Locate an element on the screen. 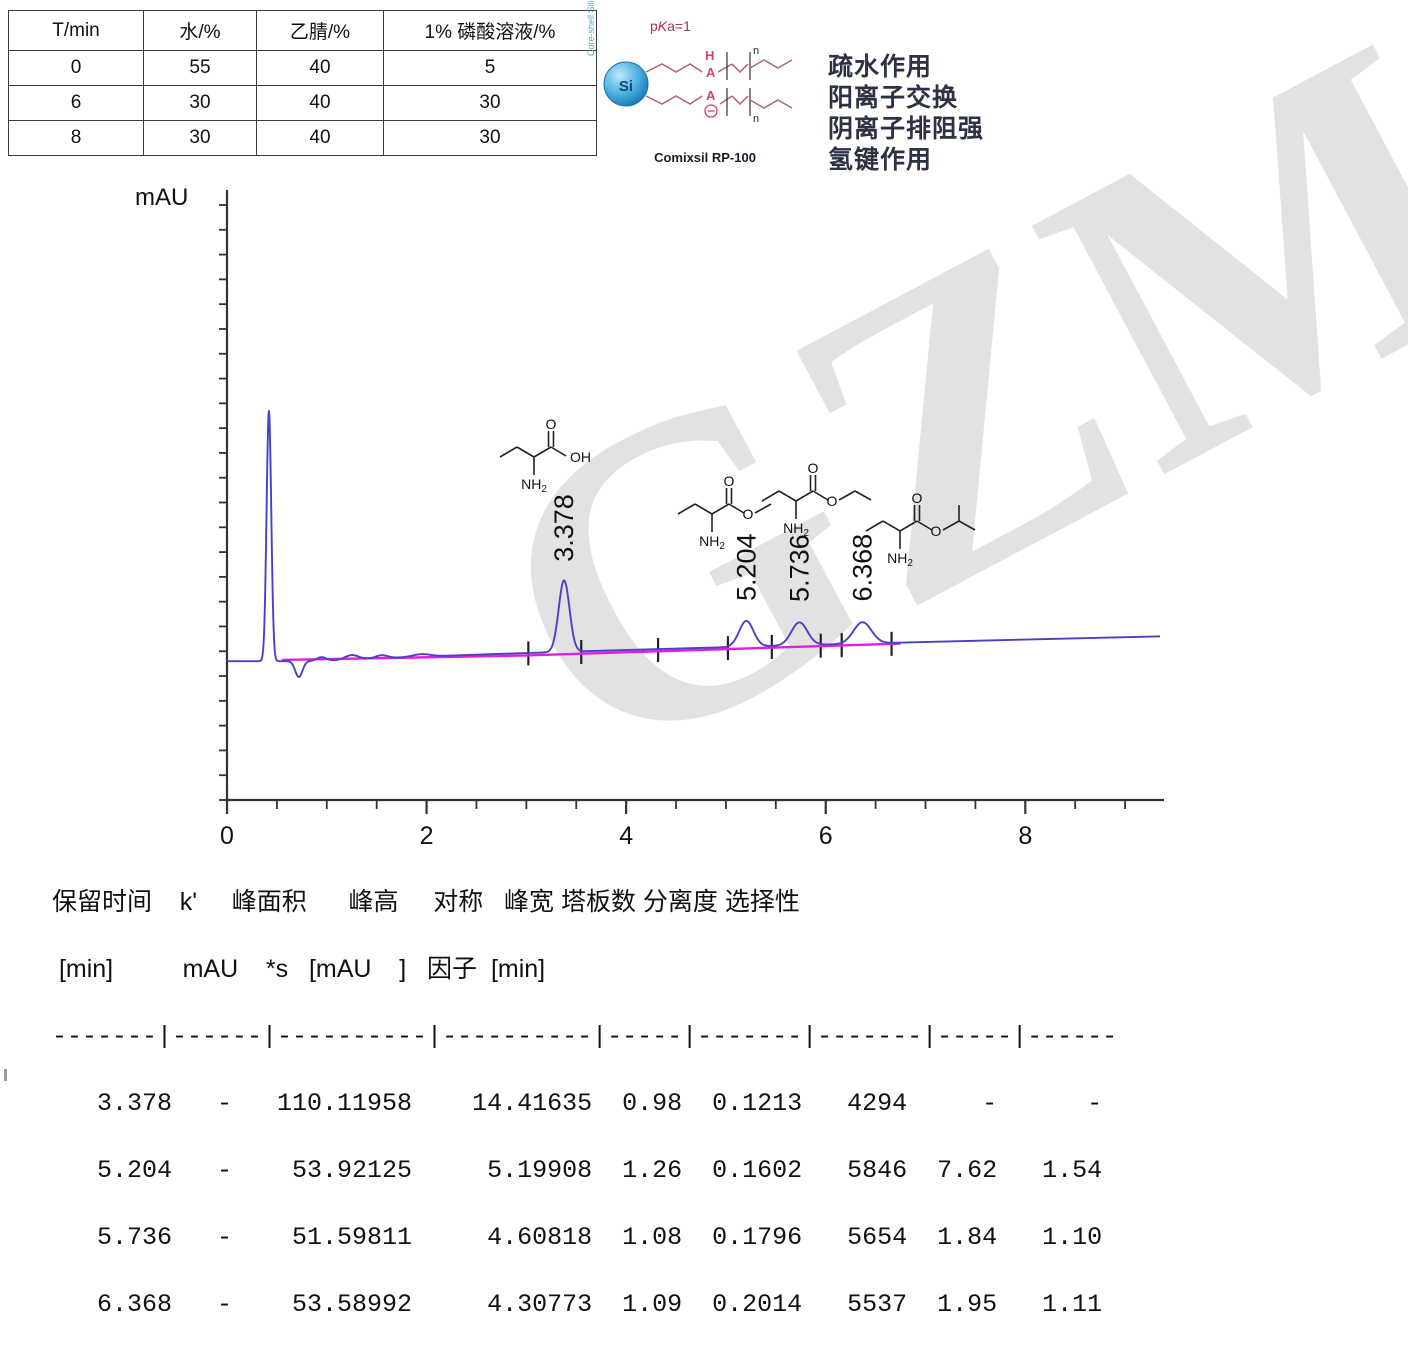 This screenshot has height=1355, width=1408. silica-particle-icon is located at coordinates (626, 84).